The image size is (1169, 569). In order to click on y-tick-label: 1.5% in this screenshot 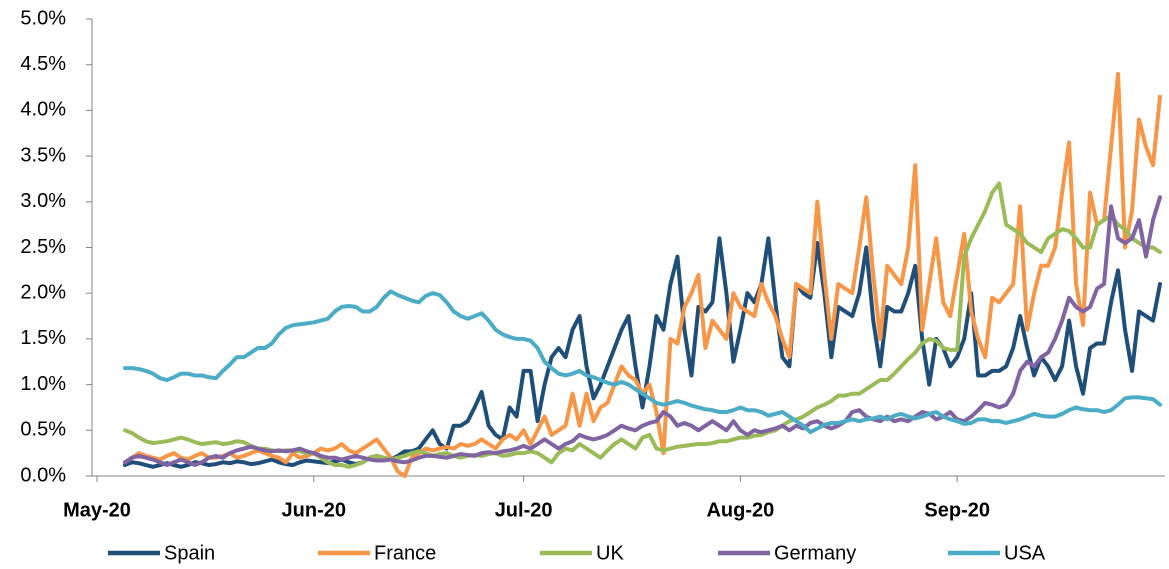, I will do `click(43, 338)`.